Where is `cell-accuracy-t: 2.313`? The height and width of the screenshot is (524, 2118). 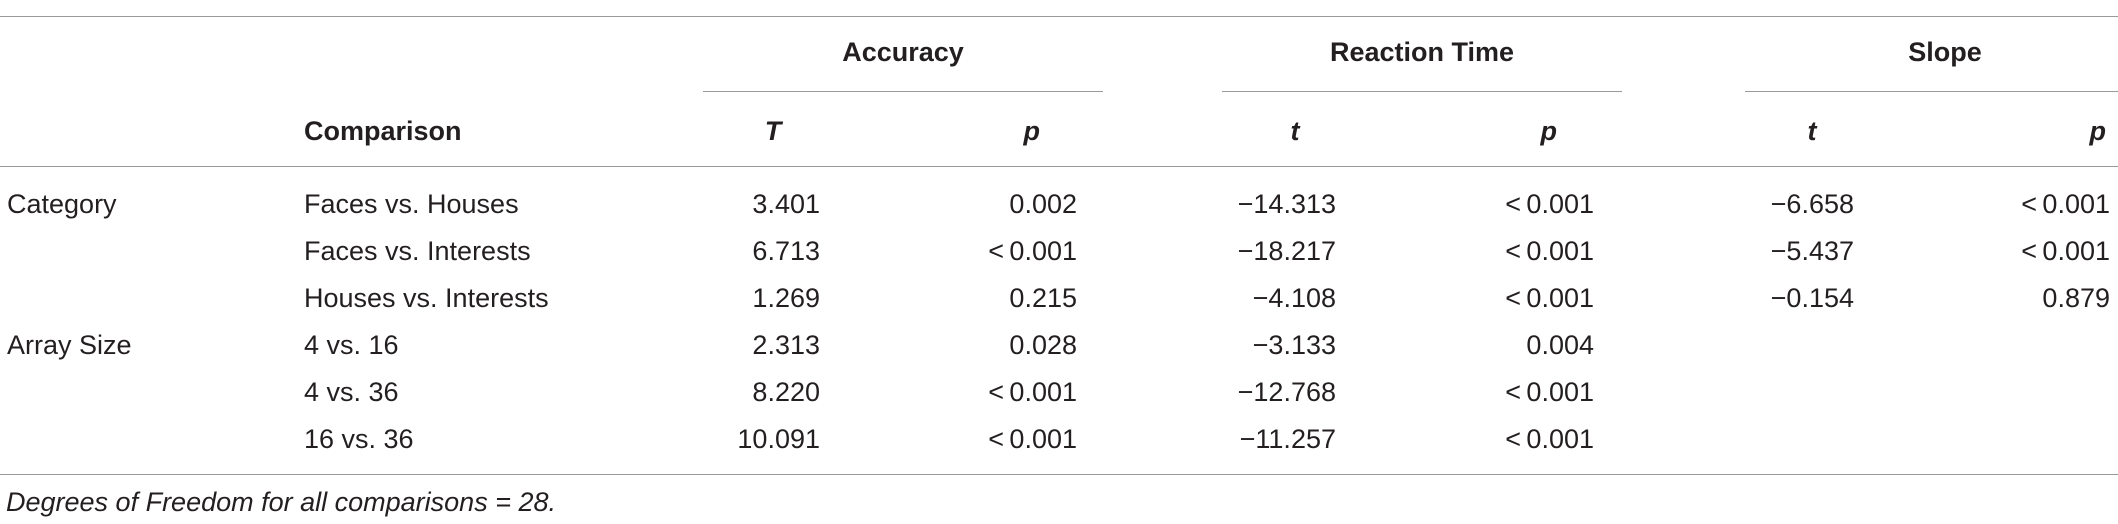
cell-accuracy-t: 2.313 is located at coordinates (786, 345).